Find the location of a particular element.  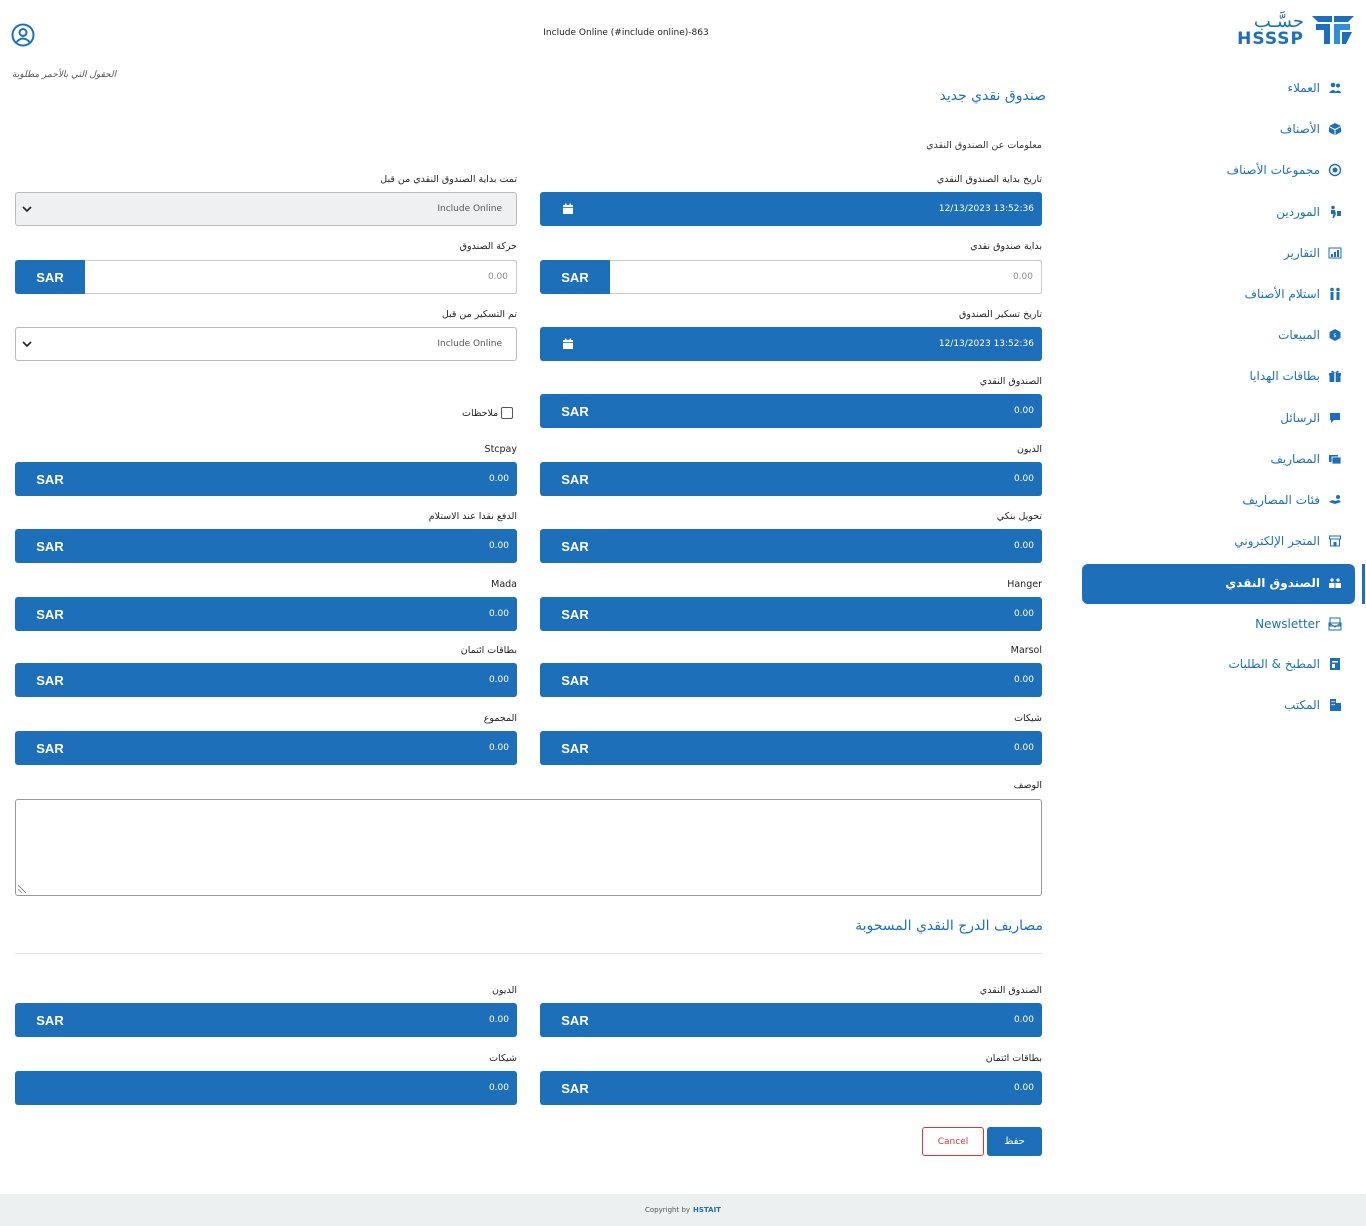

stcpay-amount-field: SAR 0.00 is located at coordinates (266, 479).